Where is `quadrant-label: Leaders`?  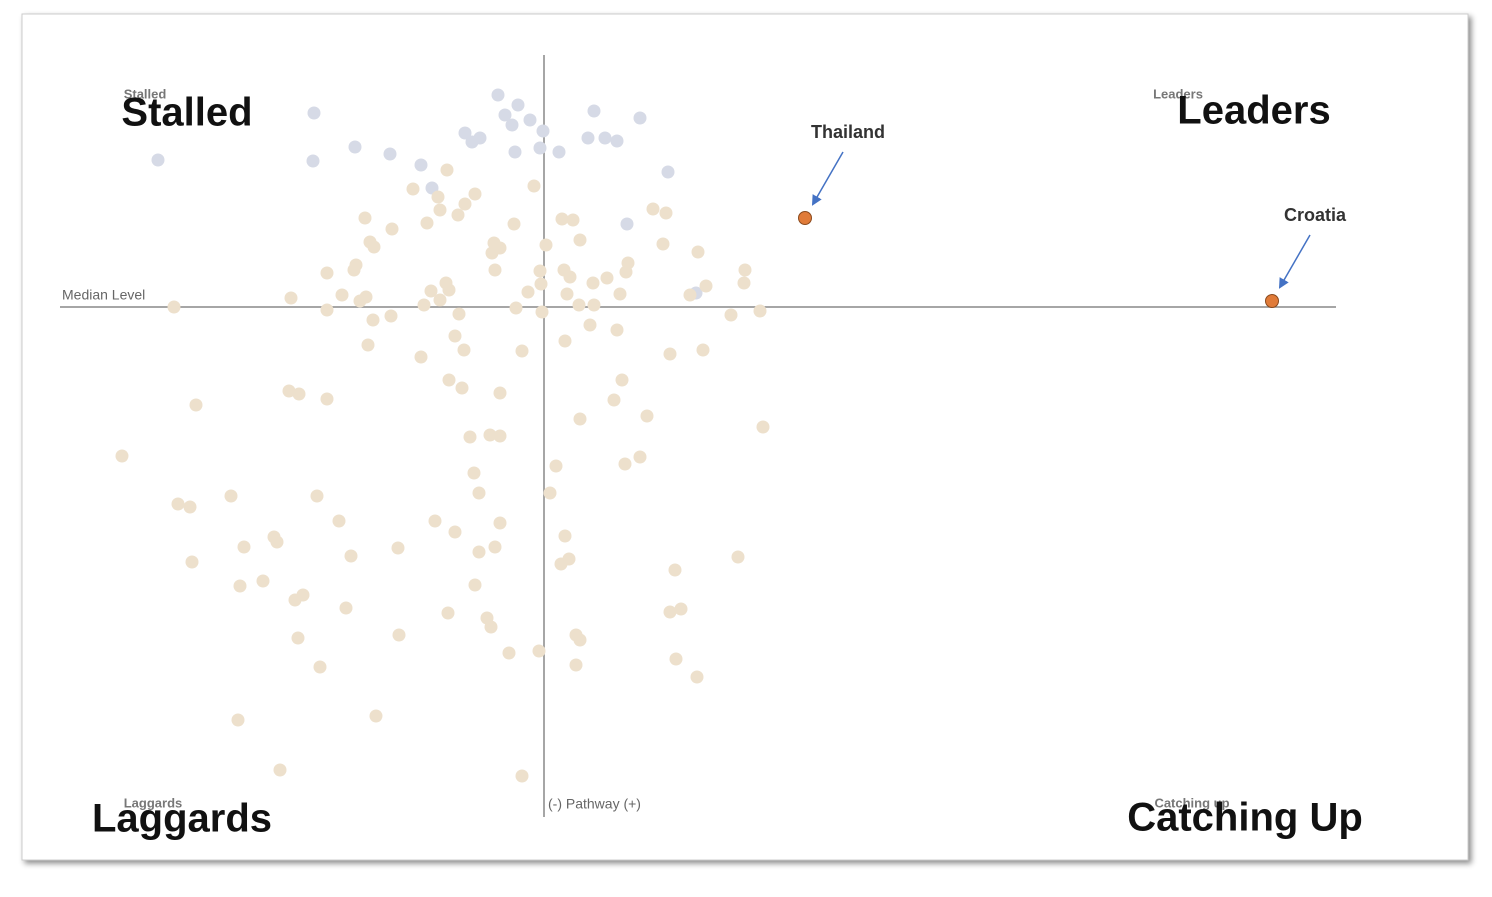 quadrant-label: Leaders is located at coordinates (1178, 93).